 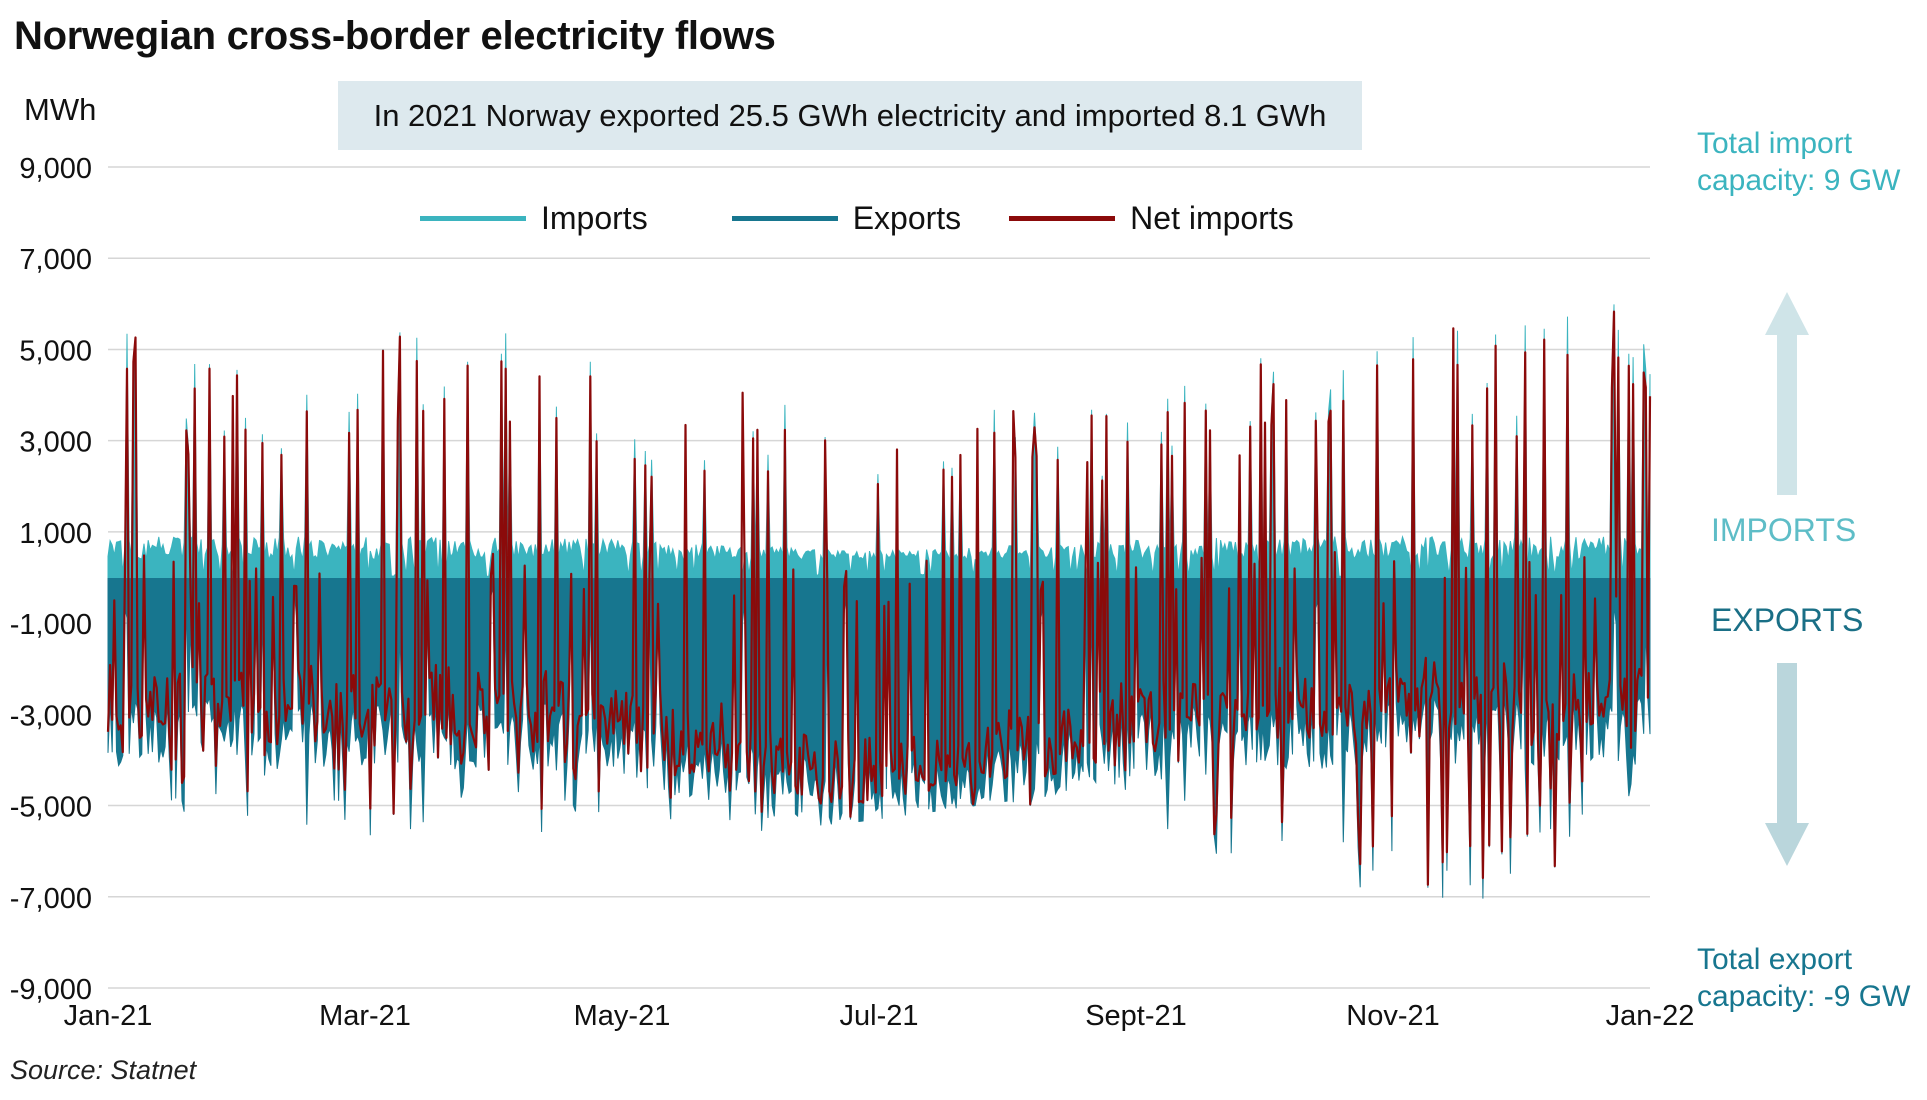 I want to click on legend-swatch-net-imports, so click(x=1062, y=218).